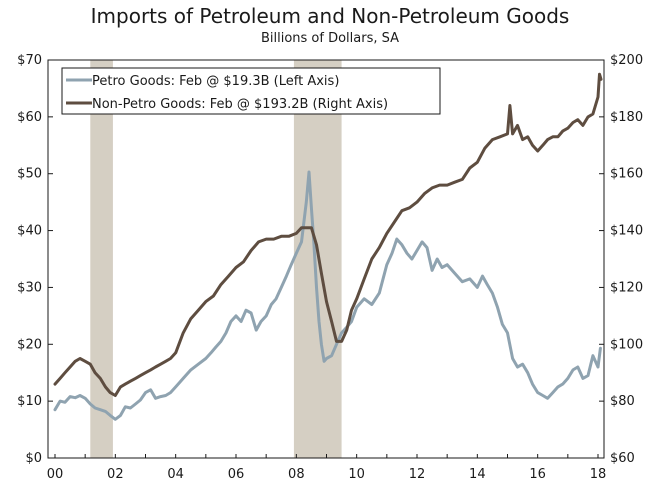 The height and width of the screenshot is (487, 660). I want to click on x-axis: 00 02 04 06 08 10 12 14 16 18, so click(327, 468).